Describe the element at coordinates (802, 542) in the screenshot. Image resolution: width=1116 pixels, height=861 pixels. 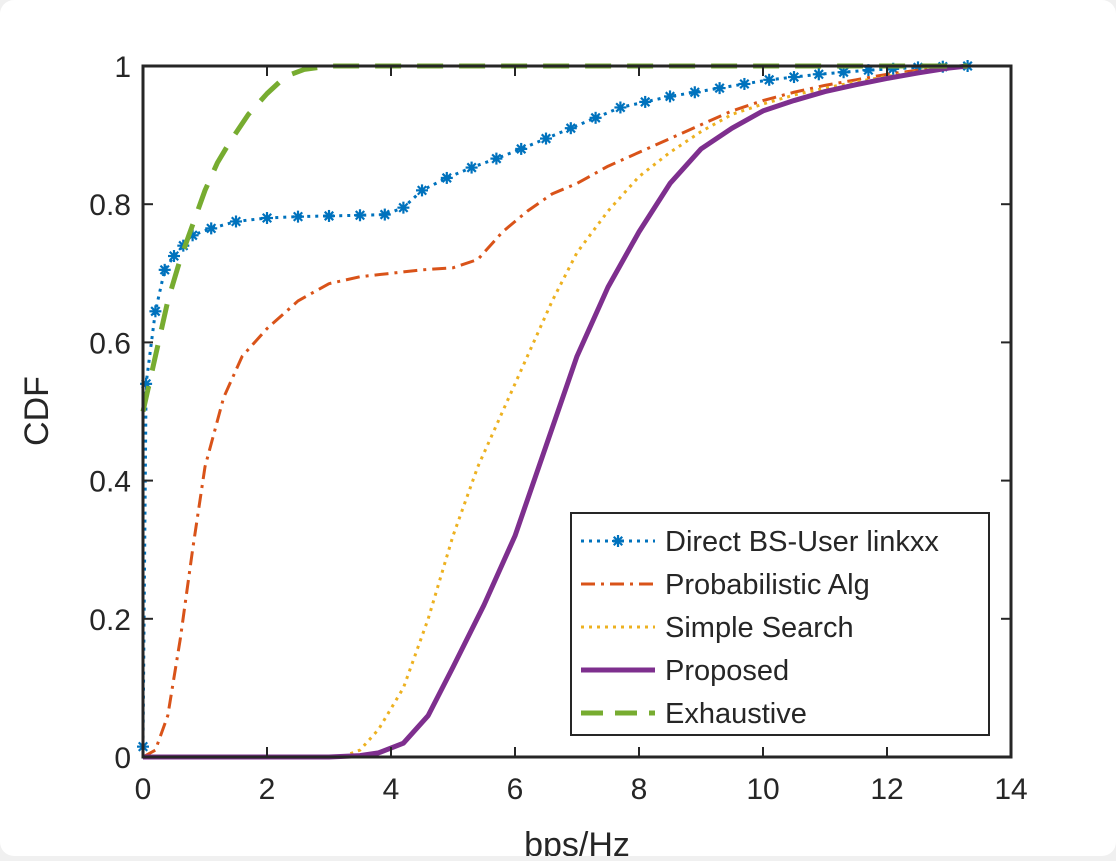
I see `legend-label-direct-bs-user-linkxx: Direct BS-User linkxx` at that location.